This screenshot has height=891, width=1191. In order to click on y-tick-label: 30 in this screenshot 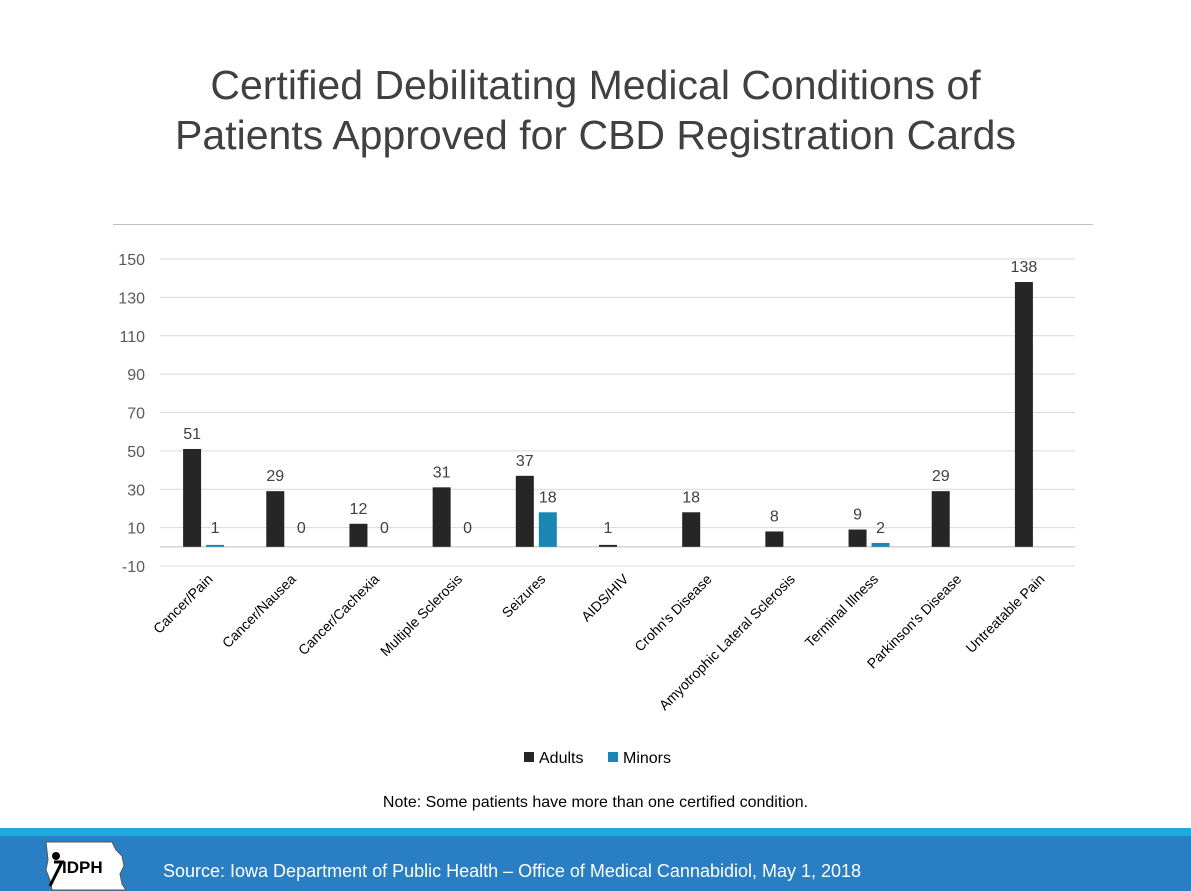, I will do `click(136, 490)`.